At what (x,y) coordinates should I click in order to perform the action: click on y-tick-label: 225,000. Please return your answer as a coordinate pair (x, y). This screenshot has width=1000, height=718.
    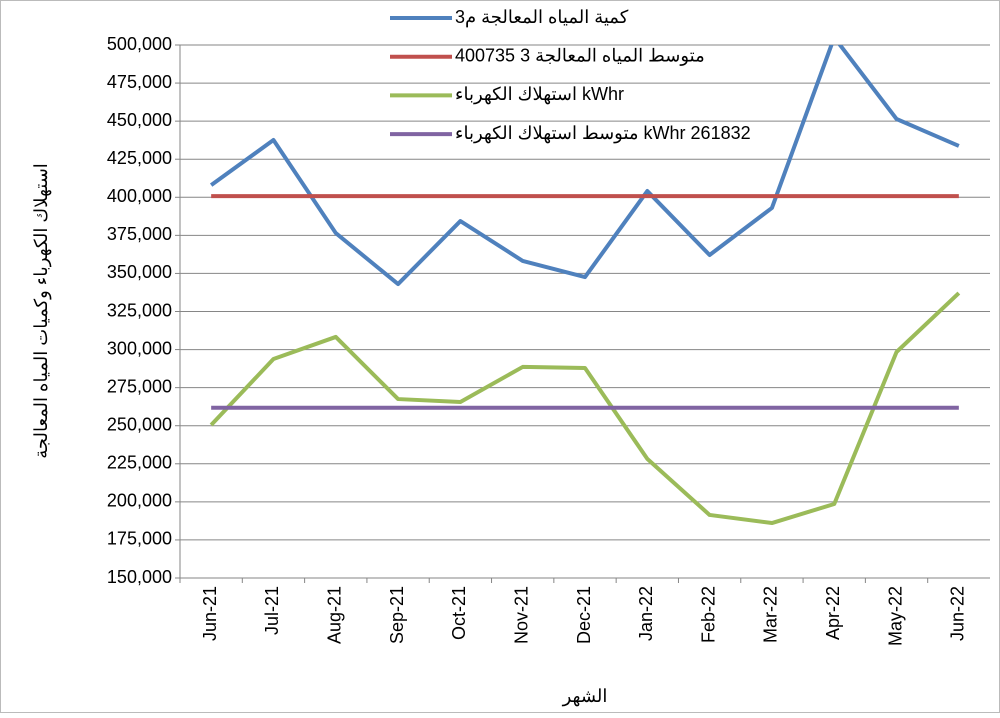
    Looking at the image, I should click on (139, 463).